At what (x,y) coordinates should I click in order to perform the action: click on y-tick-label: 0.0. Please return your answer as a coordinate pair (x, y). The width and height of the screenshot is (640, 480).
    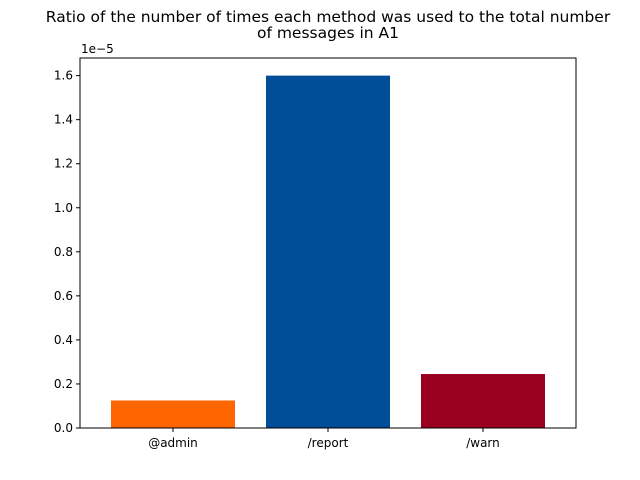
    Looking at the image, I should click on (63, 428).